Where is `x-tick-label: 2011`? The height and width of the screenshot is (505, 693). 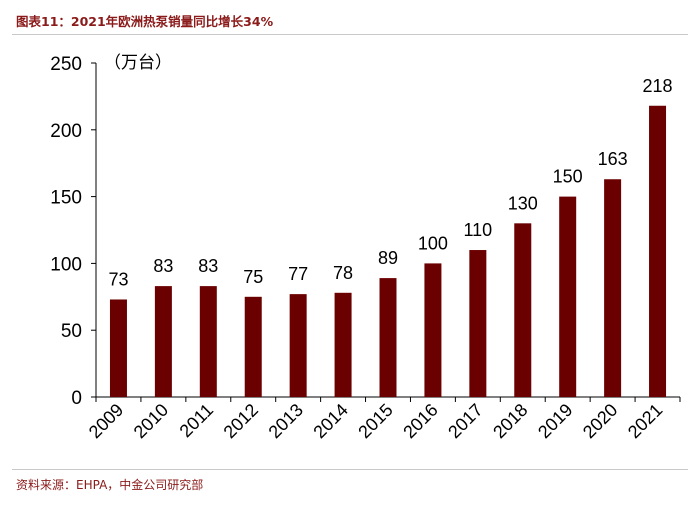
x-tick-label: 2011 is located at coordinates (197, 421).